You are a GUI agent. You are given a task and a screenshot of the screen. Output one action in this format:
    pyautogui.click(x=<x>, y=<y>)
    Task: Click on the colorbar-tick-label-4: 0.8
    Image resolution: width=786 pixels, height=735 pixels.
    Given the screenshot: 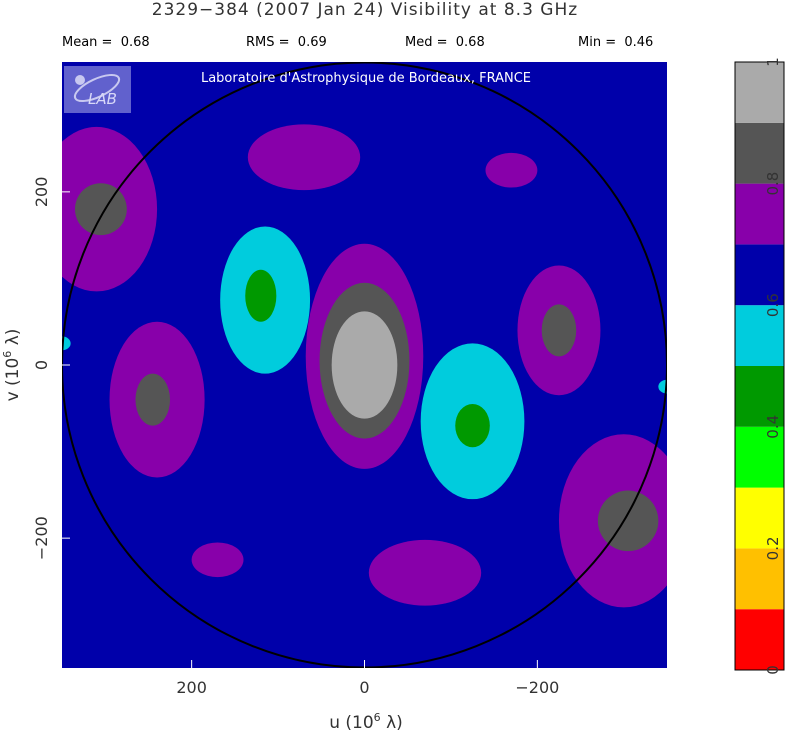 What is the action you would take?
    pyautogui.click(x=773, y=184)
    